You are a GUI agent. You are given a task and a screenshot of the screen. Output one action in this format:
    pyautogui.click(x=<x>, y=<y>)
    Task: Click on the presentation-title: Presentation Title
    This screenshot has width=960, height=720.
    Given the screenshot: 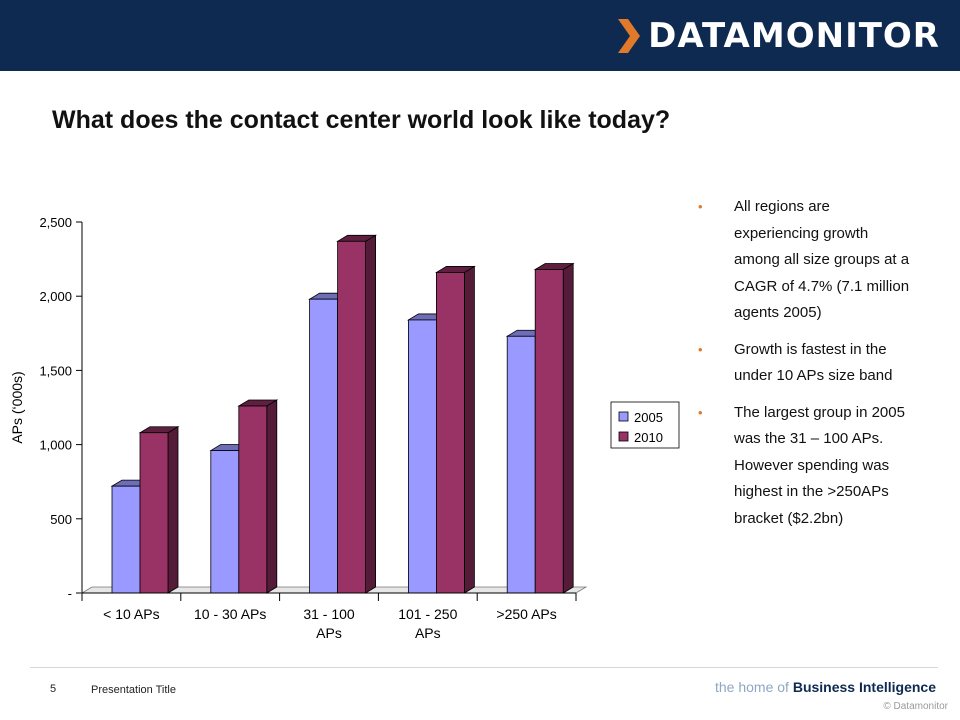 What is the action you would take?
    pyautogui.click(x=133, y=690)
    